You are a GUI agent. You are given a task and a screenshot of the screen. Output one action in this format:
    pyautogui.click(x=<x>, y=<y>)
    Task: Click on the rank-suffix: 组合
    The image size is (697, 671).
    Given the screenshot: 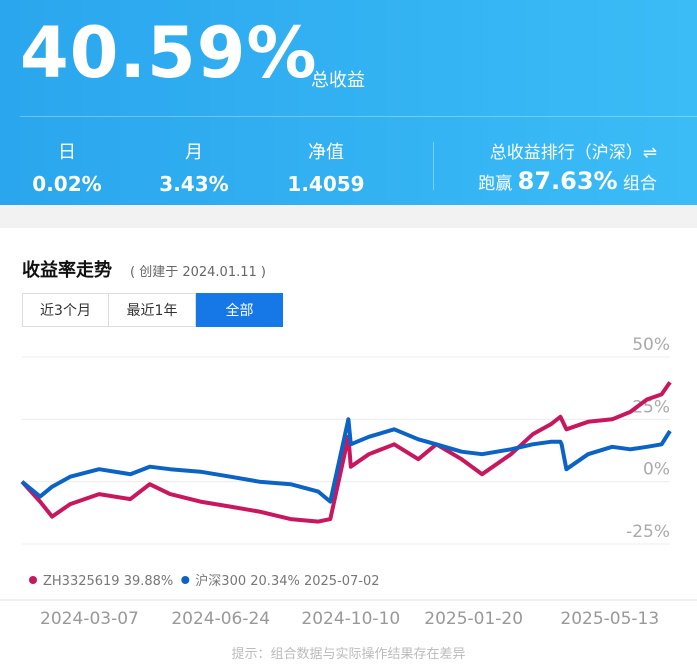 What is the action you would take?
    pyautogui.click(x=640, y=184)
    